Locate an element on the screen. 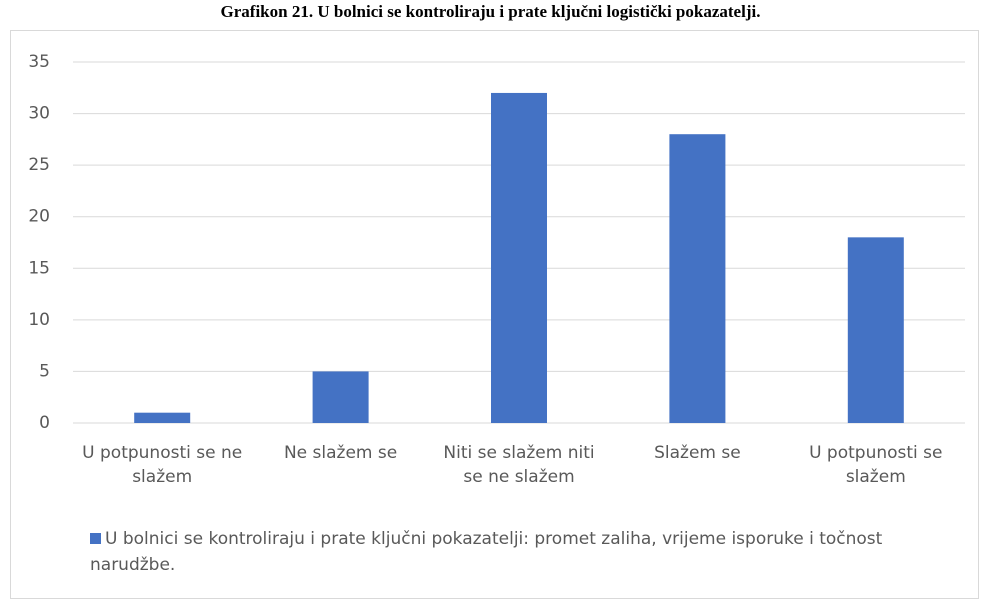 The image size is (981, 600). x-tick-label: U potpunosti se ne slažem is located at coordinates (162, 465).